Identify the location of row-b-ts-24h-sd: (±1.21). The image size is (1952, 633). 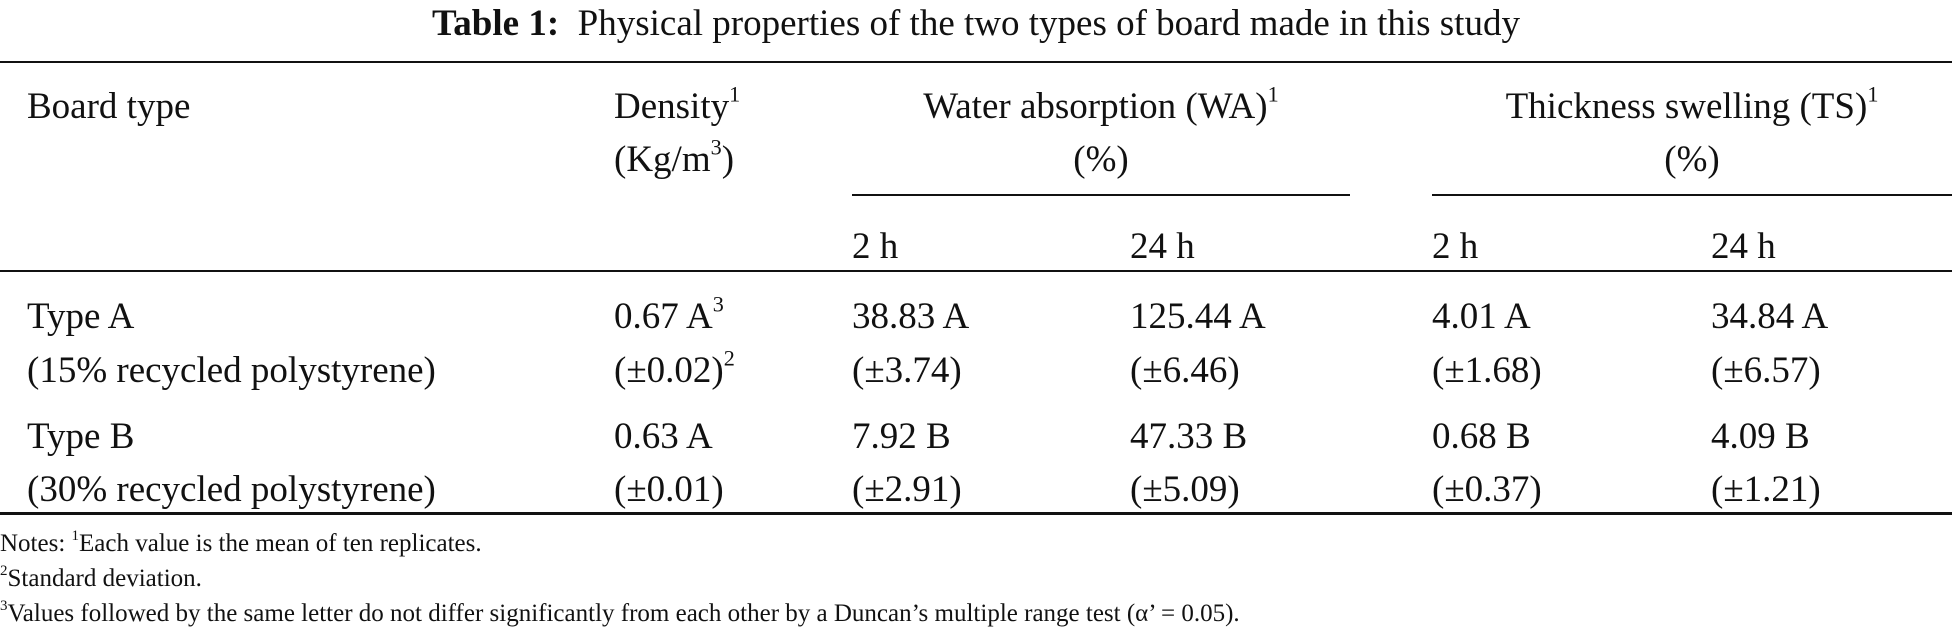
(1766, 489).